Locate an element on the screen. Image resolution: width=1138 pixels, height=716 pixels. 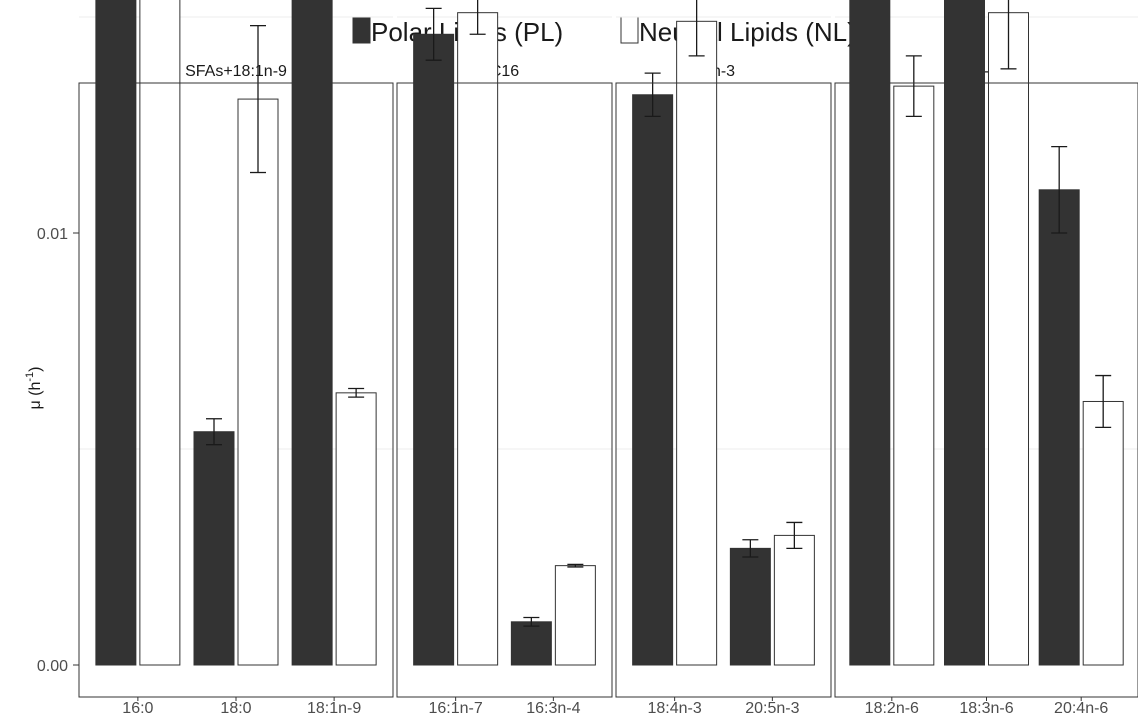
x-tick-label: 20:4n-6 is located at coordinates (1081, 708).